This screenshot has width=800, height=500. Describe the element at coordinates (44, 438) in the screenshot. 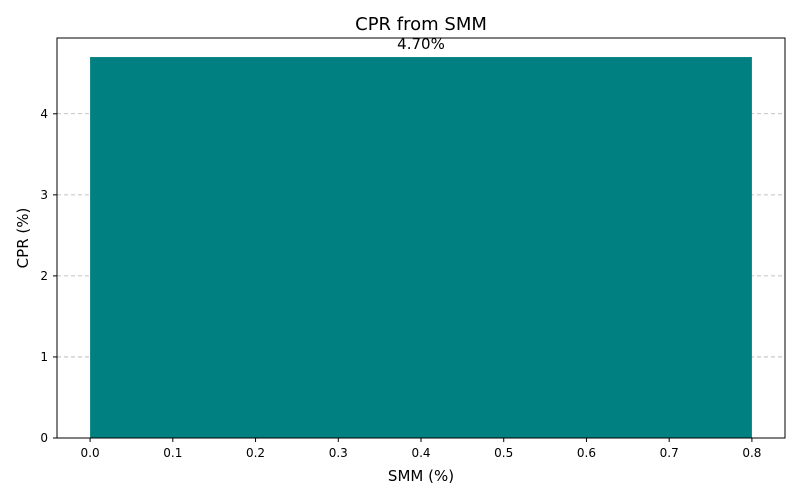

I see `y-tick-label-0: 0` at that location.